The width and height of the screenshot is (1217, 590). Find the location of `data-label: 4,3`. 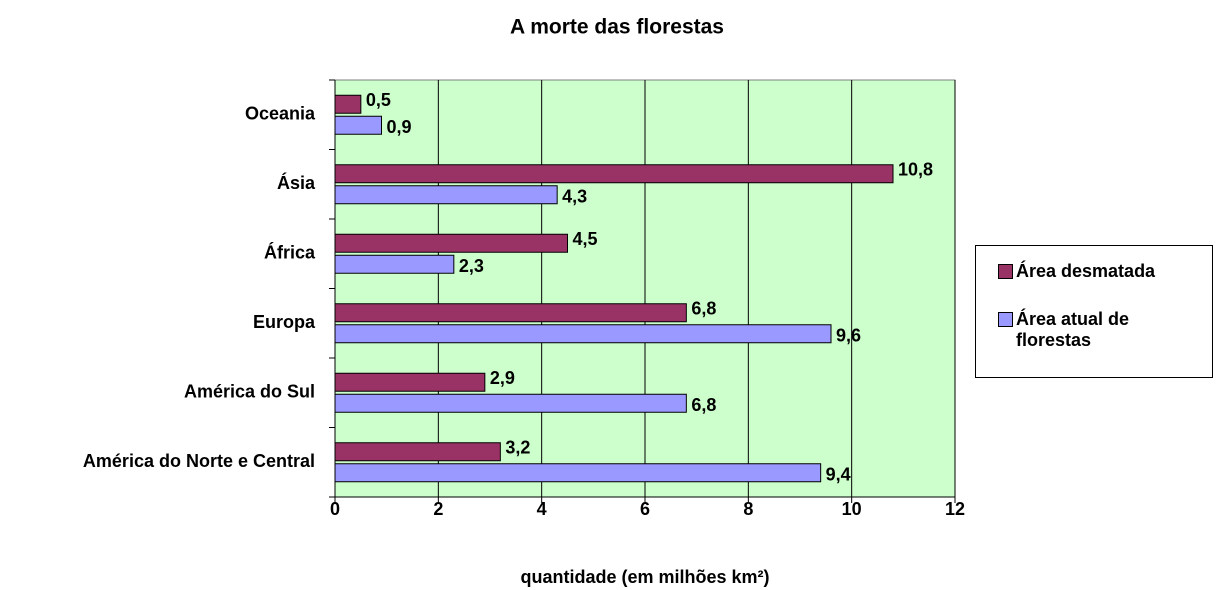

data-label: 4,3 is located at coordinates (574, 197).